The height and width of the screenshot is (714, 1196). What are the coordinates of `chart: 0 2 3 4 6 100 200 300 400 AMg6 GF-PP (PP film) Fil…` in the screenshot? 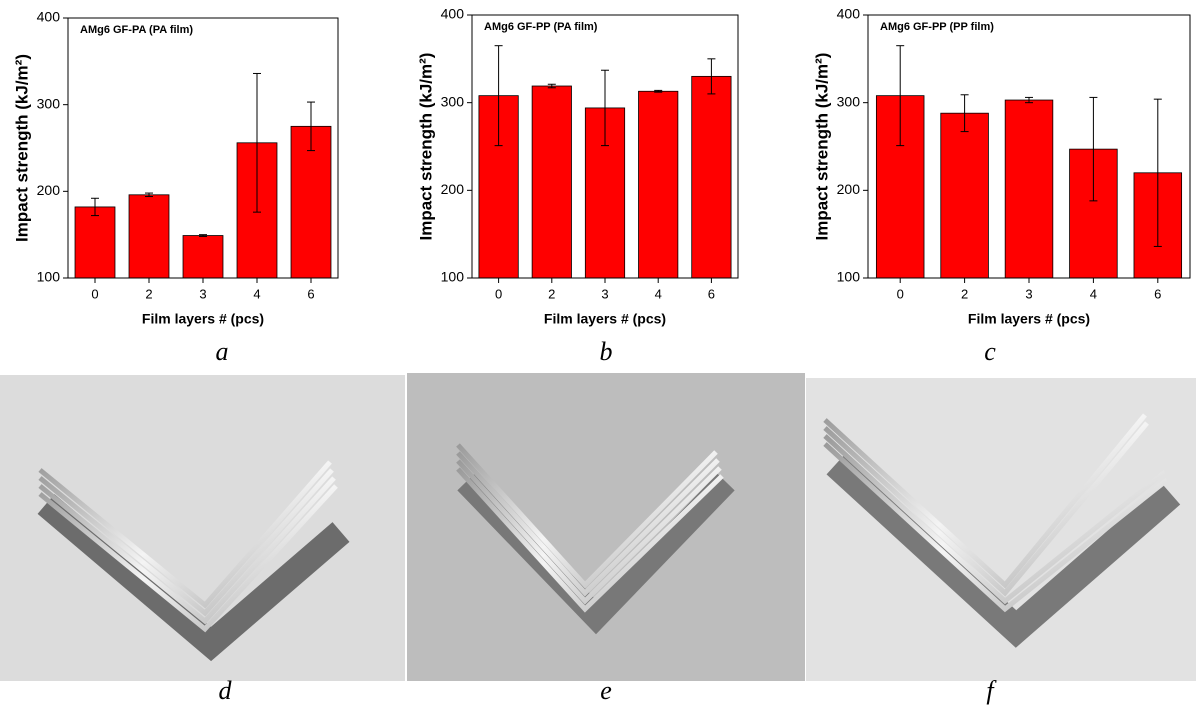 It's located at (1001, 166).